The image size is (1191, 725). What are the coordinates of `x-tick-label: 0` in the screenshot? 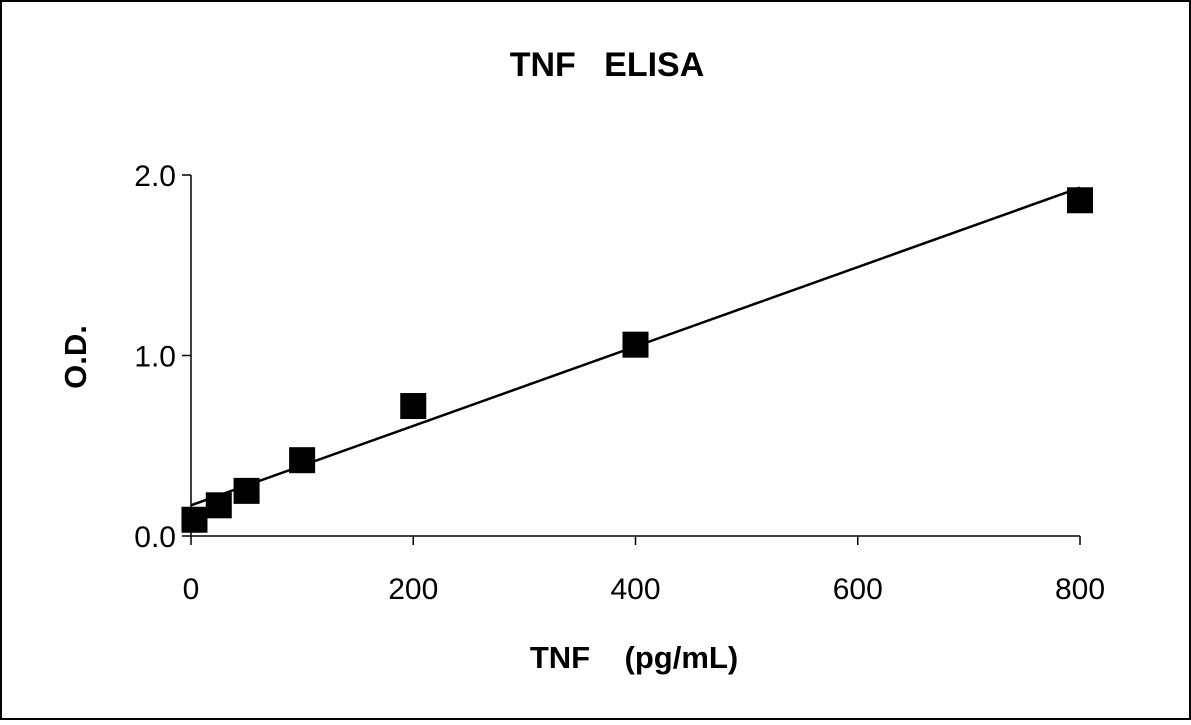 It's located at (191, 589).